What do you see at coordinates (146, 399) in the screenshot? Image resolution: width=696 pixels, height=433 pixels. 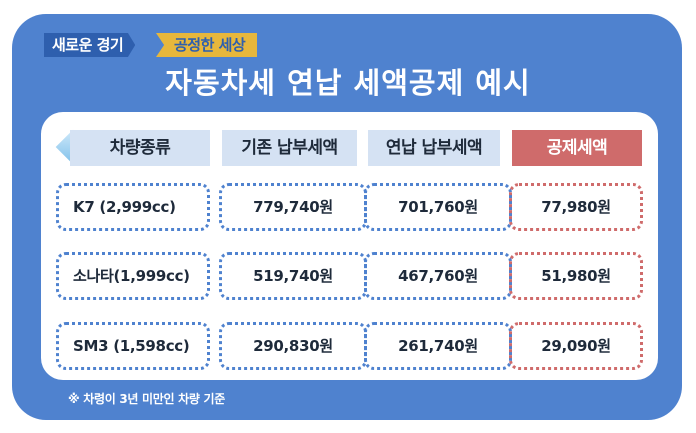 I see `footnote: ※ 차령이 3년 미만인 차량 기준` at bounding box center [146, 399].